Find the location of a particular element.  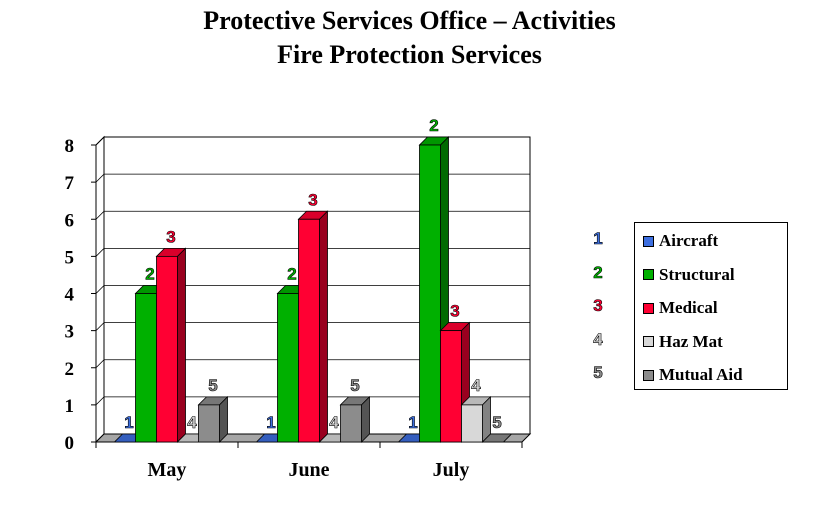

legend-entry: Structural is located at coordinates (689, 275).